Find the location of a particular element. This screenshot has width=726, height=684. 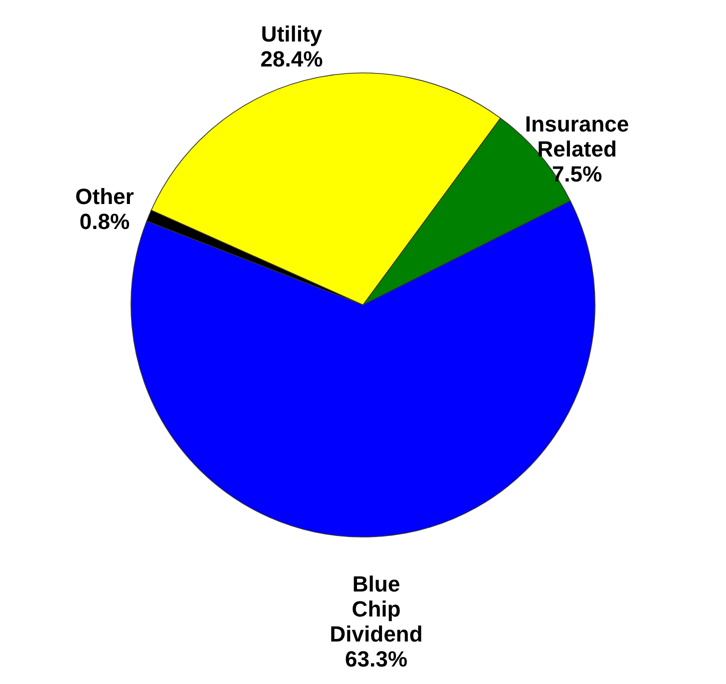

data-label: 7.5% is located at coordinates (577, 173).